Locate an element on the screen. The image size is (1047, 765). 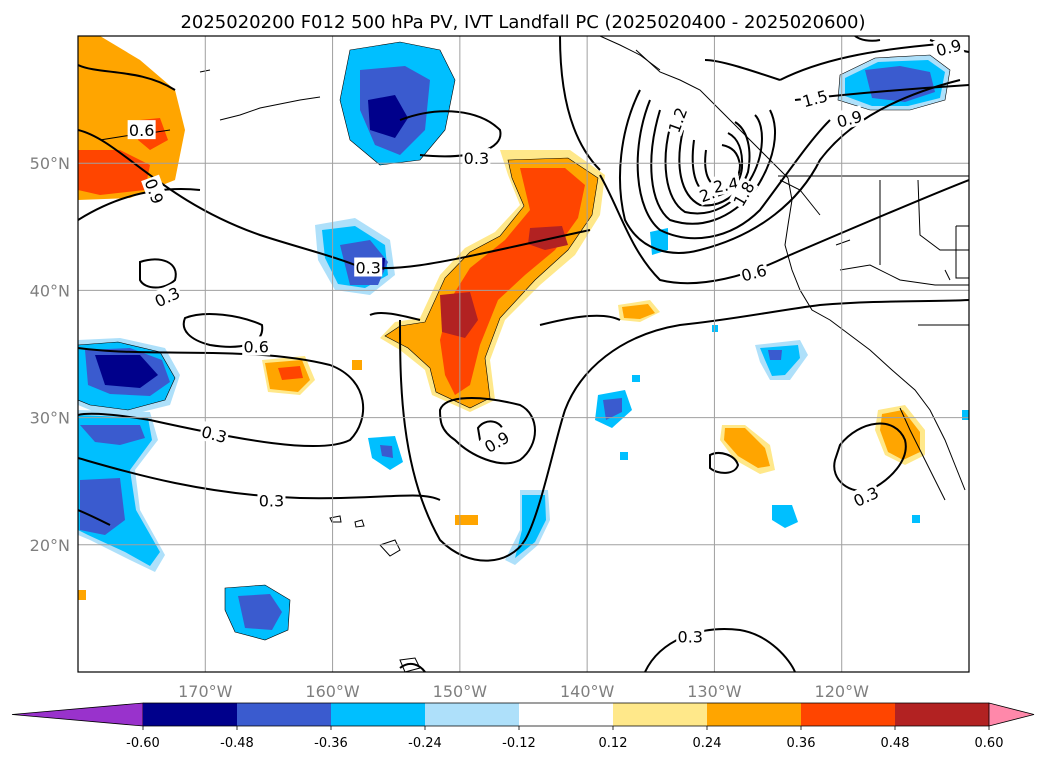
contour-label-text: 2.4 is located at coordinates (726, 185).